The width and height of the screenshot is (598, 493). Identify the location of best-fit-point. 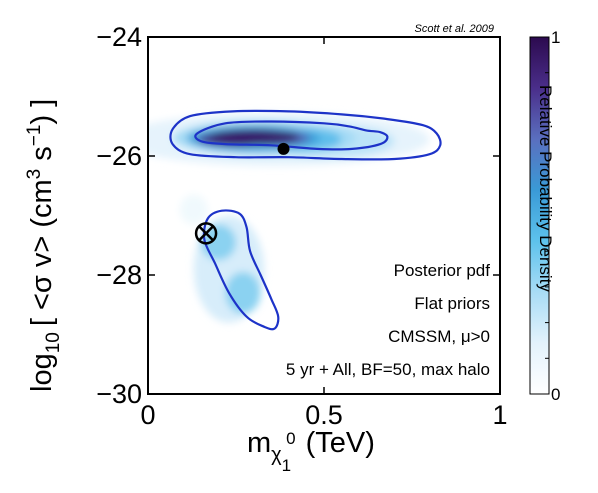
(283, 148).